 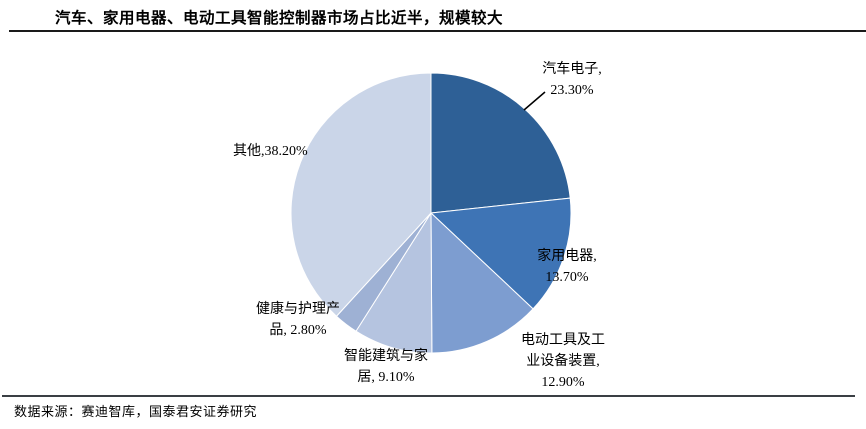 What do you see at coordinates (572, 69) in the screenshot?
I see `slice-label-line: 汽车电子,` at bounding box center [572, 69].